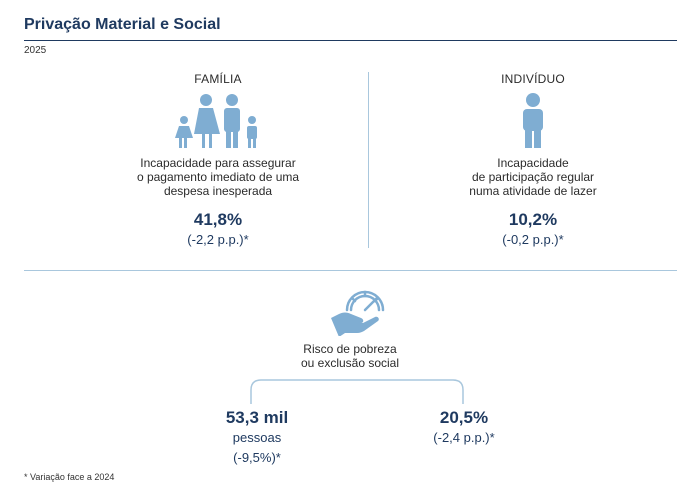 This screenshot has width=700, height=490. I want to click on individuo-description-line: de participação regular, so click(533, 177).